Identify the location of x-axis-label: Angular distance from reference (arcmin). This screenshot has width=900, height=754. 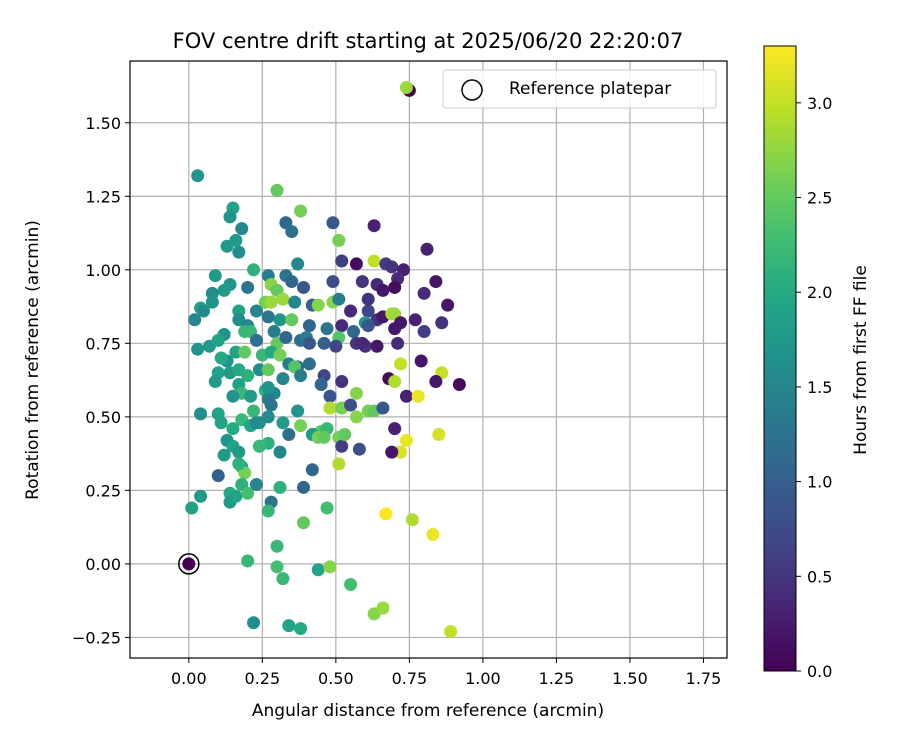
(428, 711).